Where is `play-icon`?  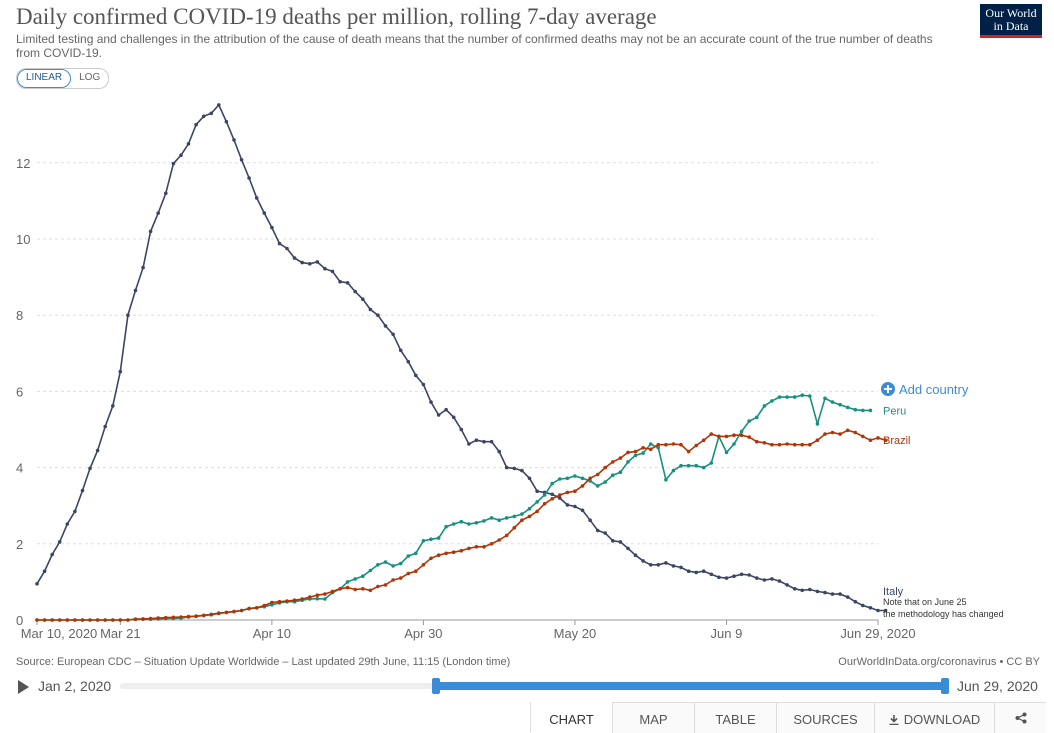
play-icon is located at coordinates (23, 687).